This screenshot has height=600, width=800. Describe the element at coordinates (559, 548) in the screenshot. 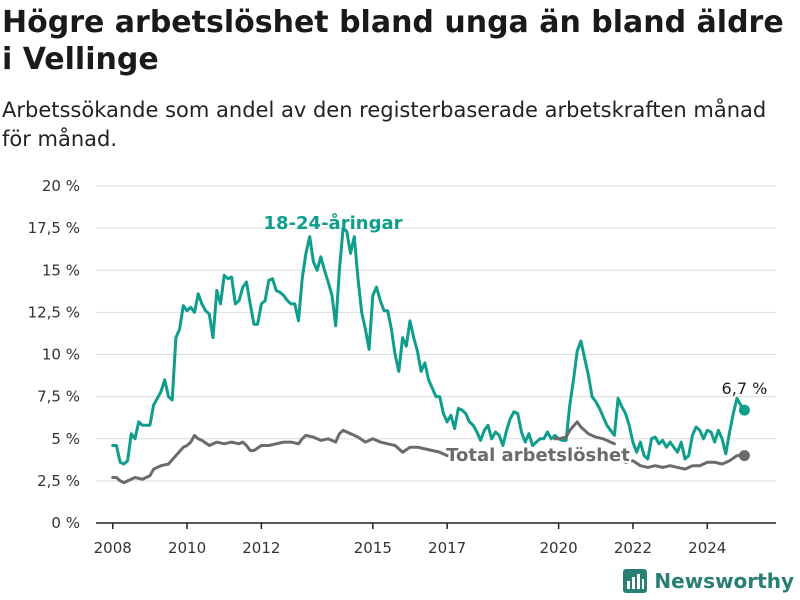

I see `x-tick-label: 2020` at that location.